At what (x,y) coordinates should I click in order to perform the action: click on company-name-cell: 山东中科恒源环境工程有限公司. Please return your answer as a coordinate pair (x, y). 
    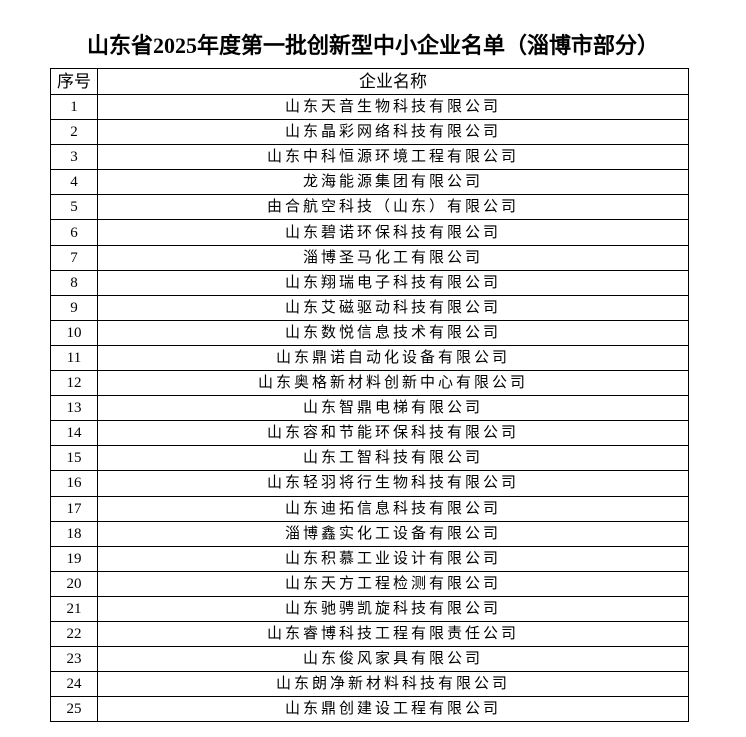
    Looking at the image, I should click on (393, 157).